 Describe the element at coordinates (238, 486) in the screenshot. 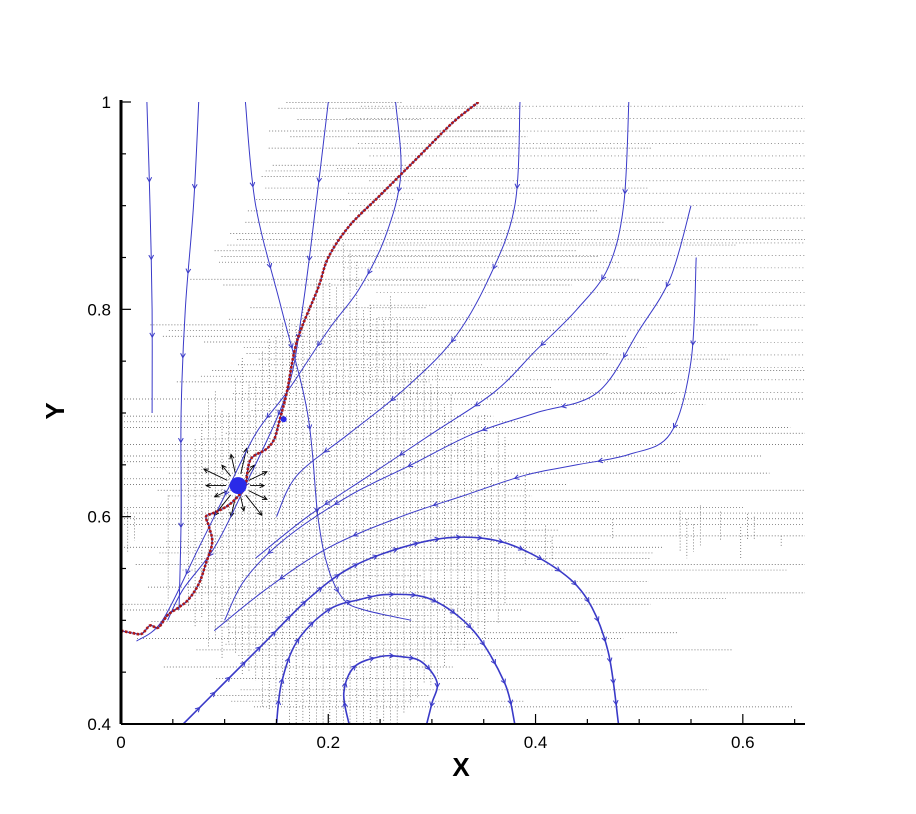

I see `bubble-marker` at that location.